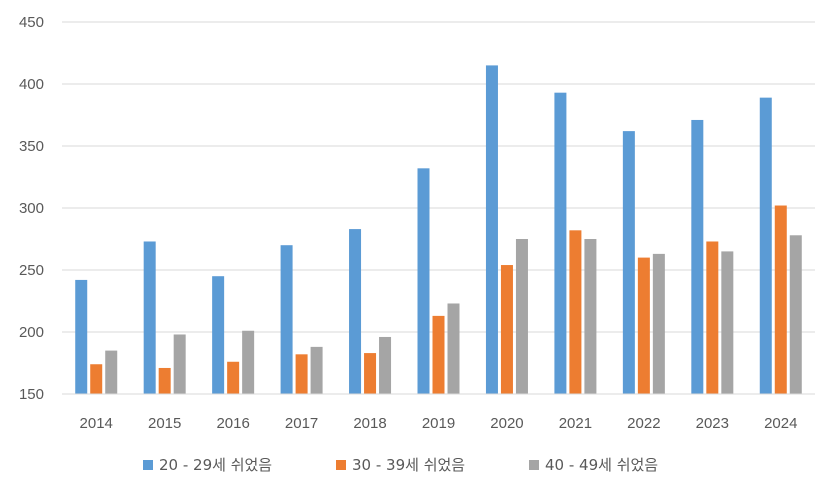 Image resolution: width=835 pixels, height=498 pixels. What do you see at coordinates (643, 423) in the screenshot?
I see `x-tick-label: 2022` at bounding box center [643, 423].